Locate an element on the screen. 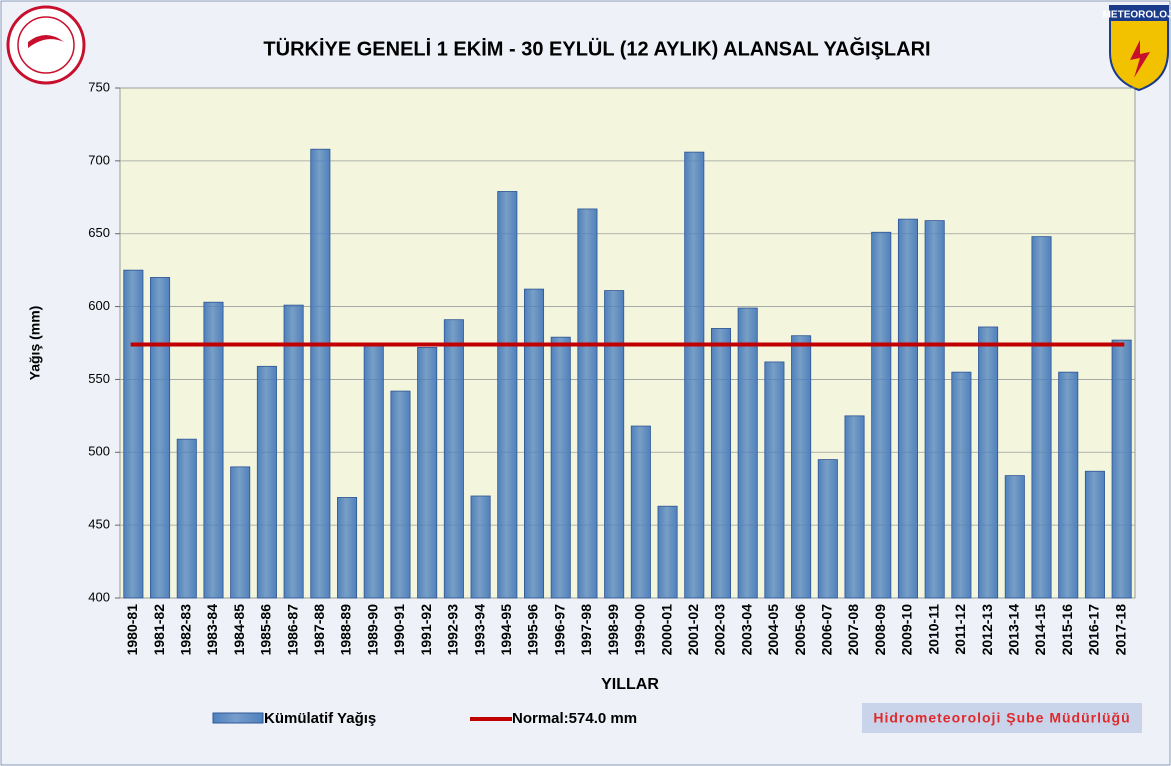 Image resolution: width=1171 pixels, height=766 pixels. x-tick-label: 1994-95 is located at coordinates (506, 630).